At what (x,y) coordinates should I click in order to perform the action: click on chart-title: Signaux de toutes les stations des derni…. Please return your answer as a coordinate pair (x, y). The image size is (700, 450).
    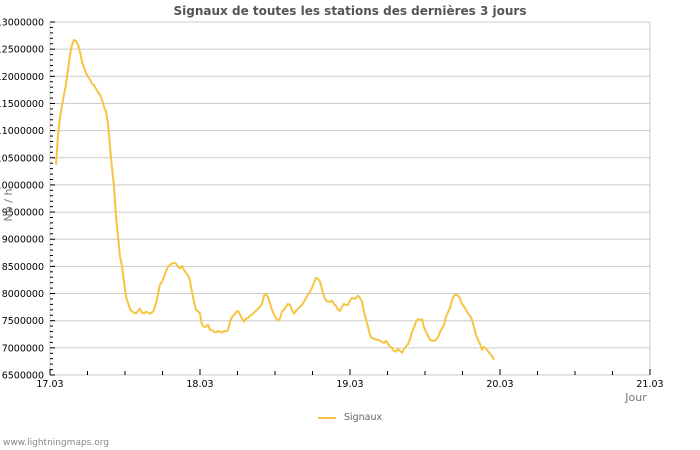
    Looking at the image, I should click on (350, 11).